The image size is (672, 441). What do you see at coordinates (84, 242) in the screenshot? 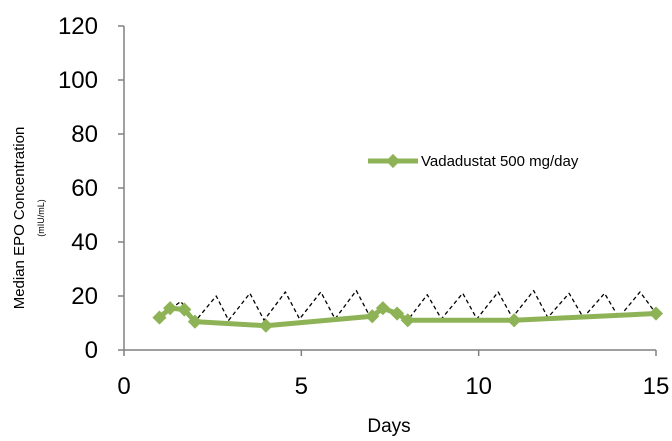
I see `y-tick-label: 40` at bounding box center [84, 242].